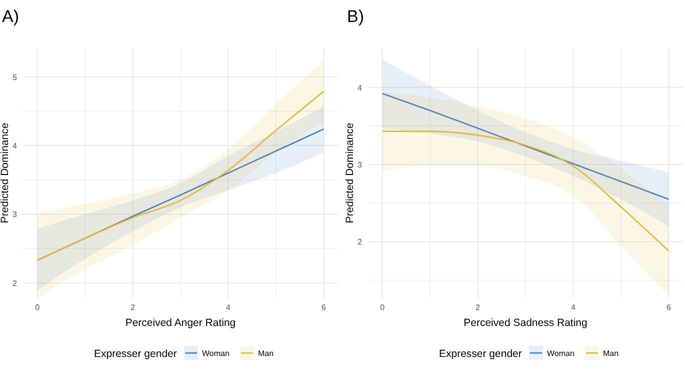 The width and height of the screenshot is (685, 369). I want to click on y-tick-label: 5, so click(15, 77).